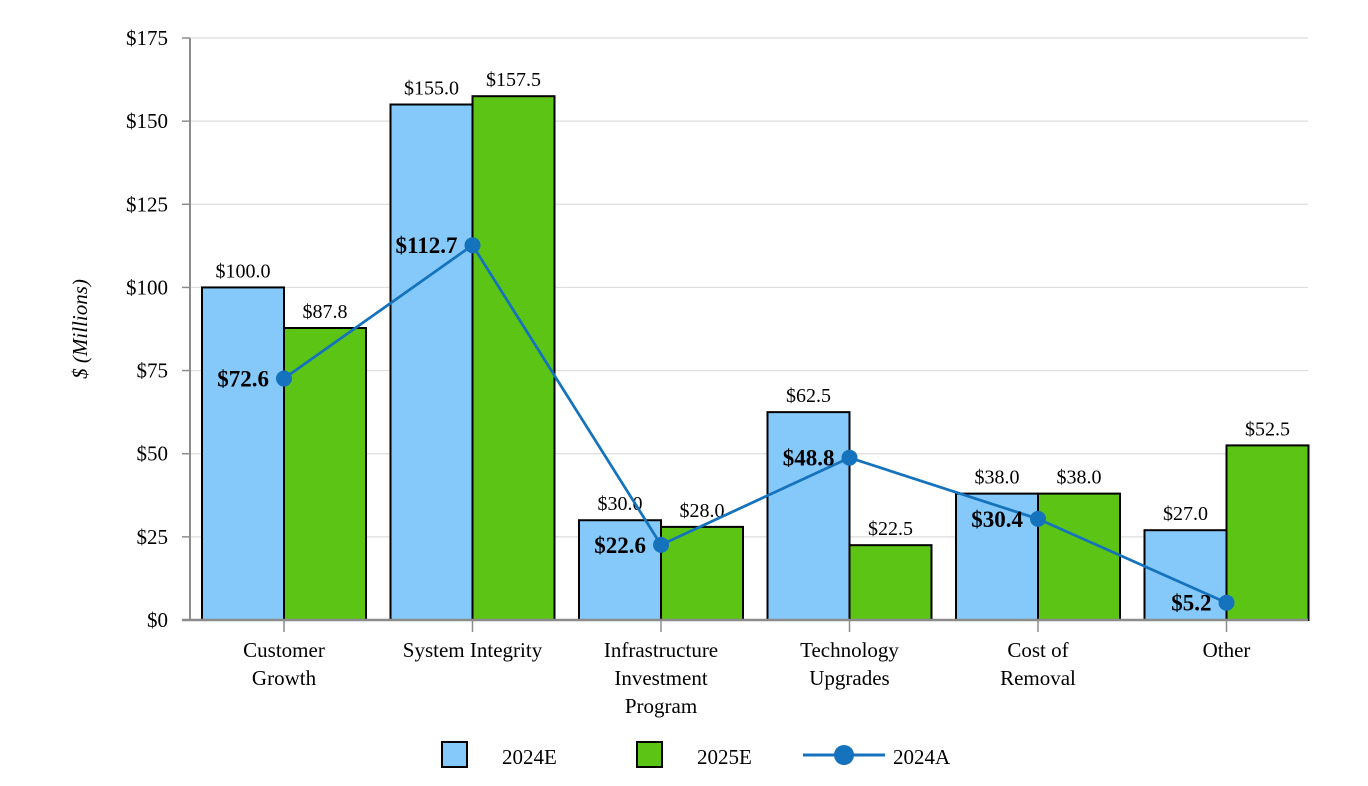 The width and height of the screenshot is (1368, 786). I want to click on legend-label-2024e: 2024E, so click(529, 757).